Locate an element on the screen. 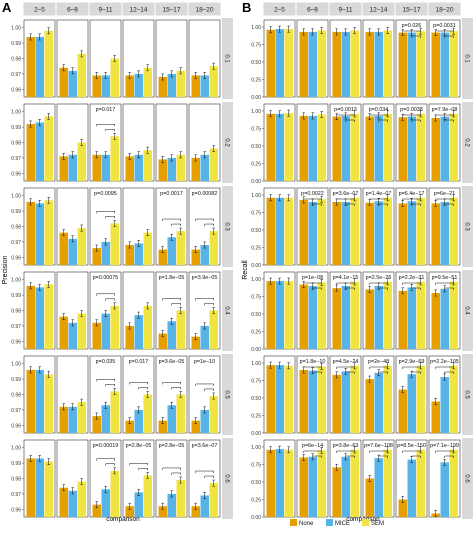 The image size is (474, 533). legend-label: MICE is located at coordinates (342, 524).